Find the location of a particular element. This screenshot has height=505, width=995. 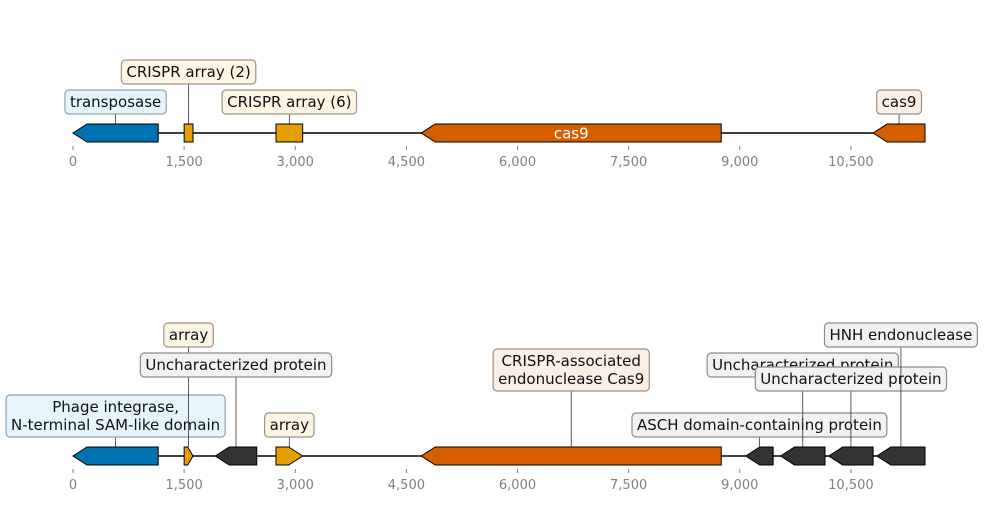

feature-shapes: cas9 is located at coordinates (499, 133).